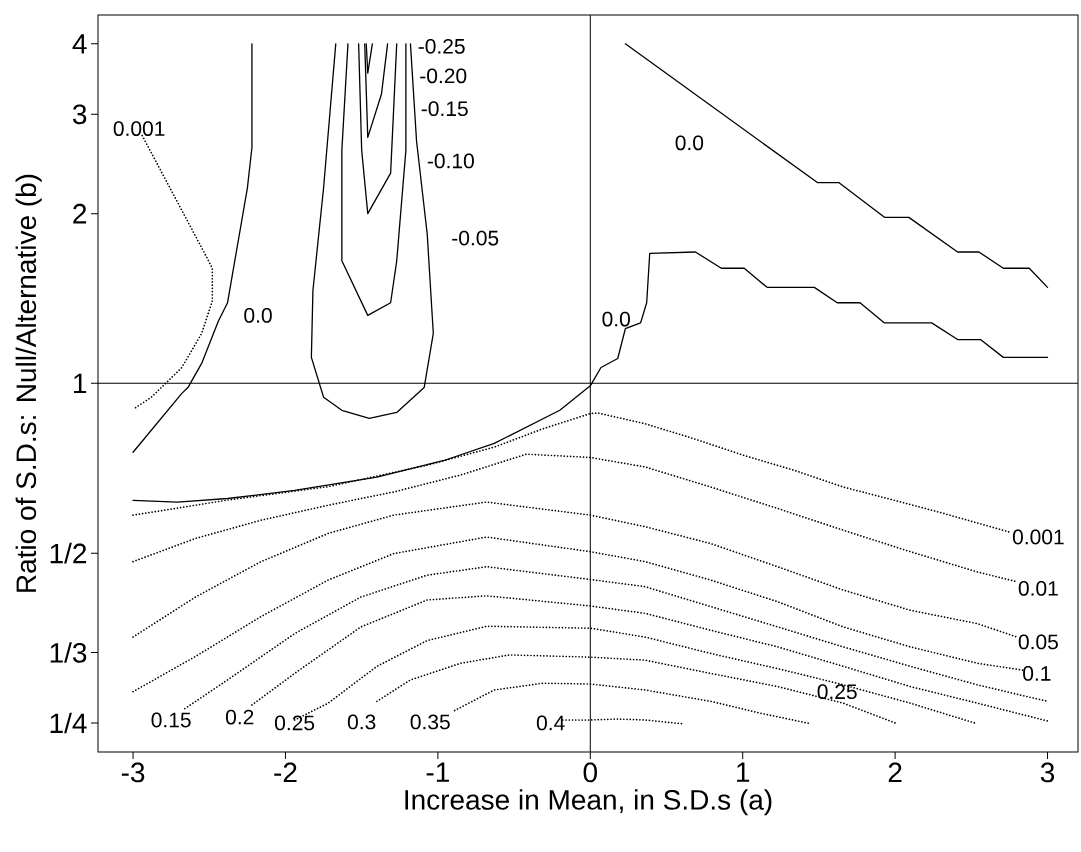 The height and width of the screenshot is (852, 1081). Describe the element at coordinates (1037, 673) in the screenshot. I see `annotation: 0.1` at that location.